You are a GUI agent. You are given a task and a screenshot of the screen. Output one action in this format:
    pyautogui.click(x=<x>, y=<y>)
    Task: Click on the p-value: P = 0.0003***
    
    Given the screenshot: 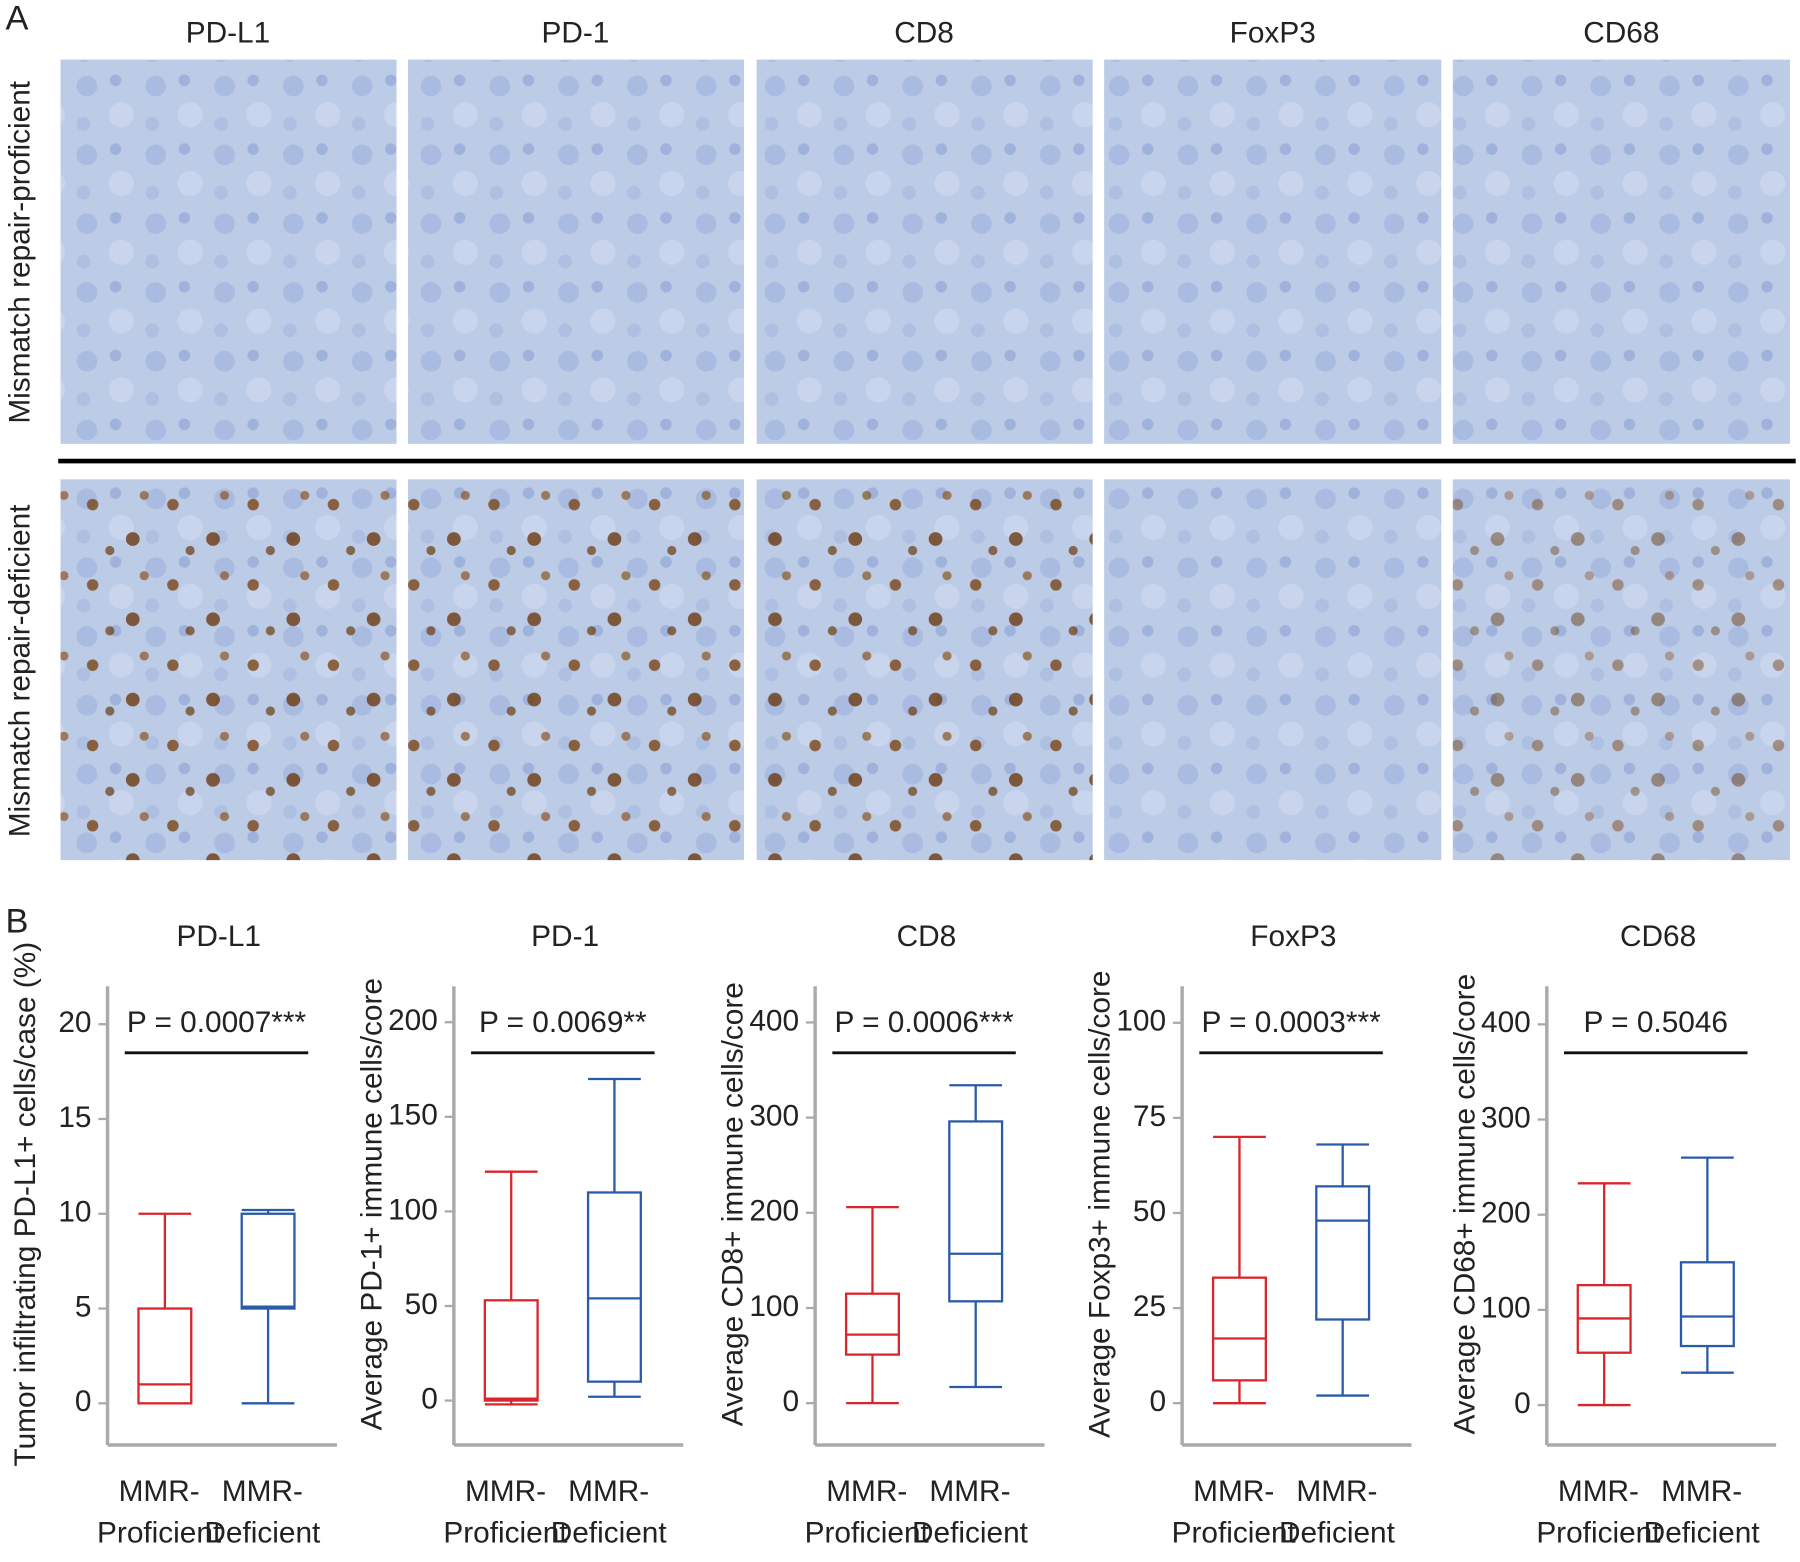 What is the action you would take?
    pyautogui.click(x=1291, y=1022)
    